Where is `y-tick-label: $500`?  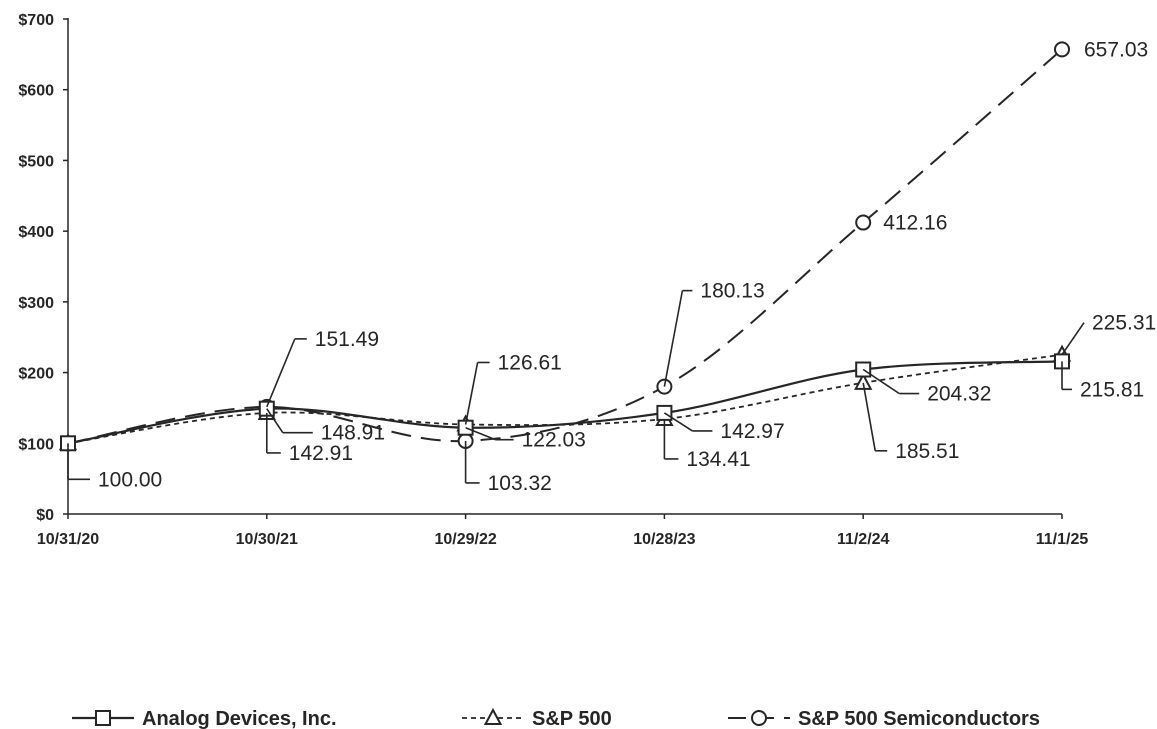 y-tick-label: $500 is located at coordinates (36, 161).